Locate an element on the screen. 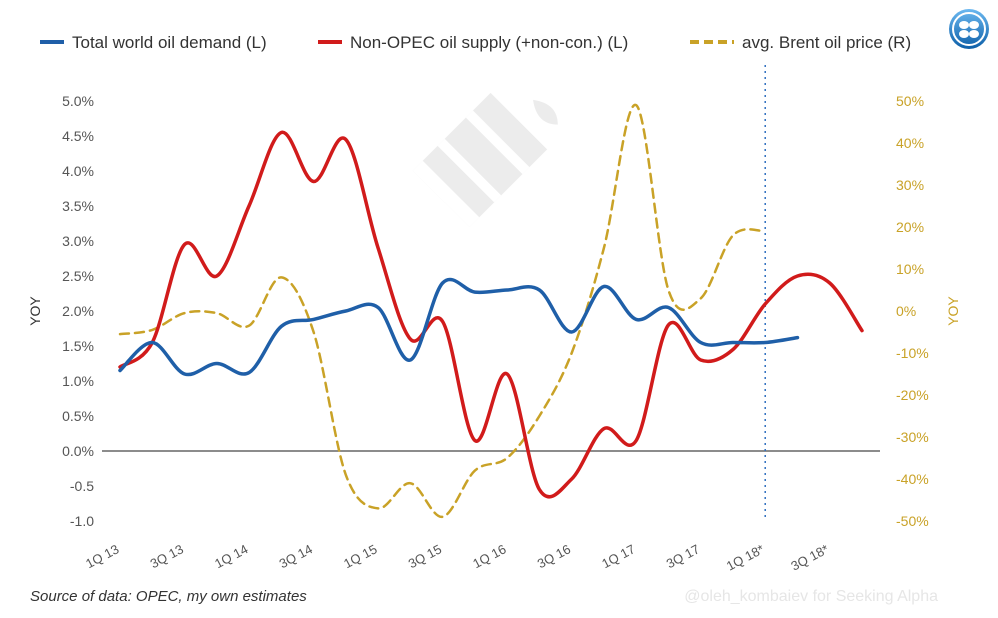 The height and width of the screenshot is (618, 998). x-tick-label: 3Q 17 is located at coordinates (683, 556).